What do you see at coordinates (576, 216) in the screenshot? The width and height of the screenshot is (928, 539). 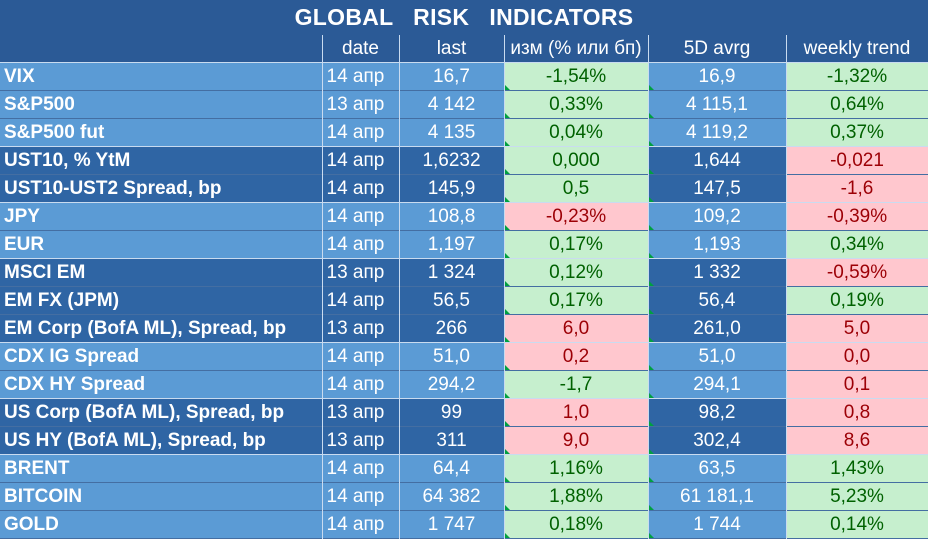 I see `row-change-cell: -0,23%` at bounding box center [576, 216].